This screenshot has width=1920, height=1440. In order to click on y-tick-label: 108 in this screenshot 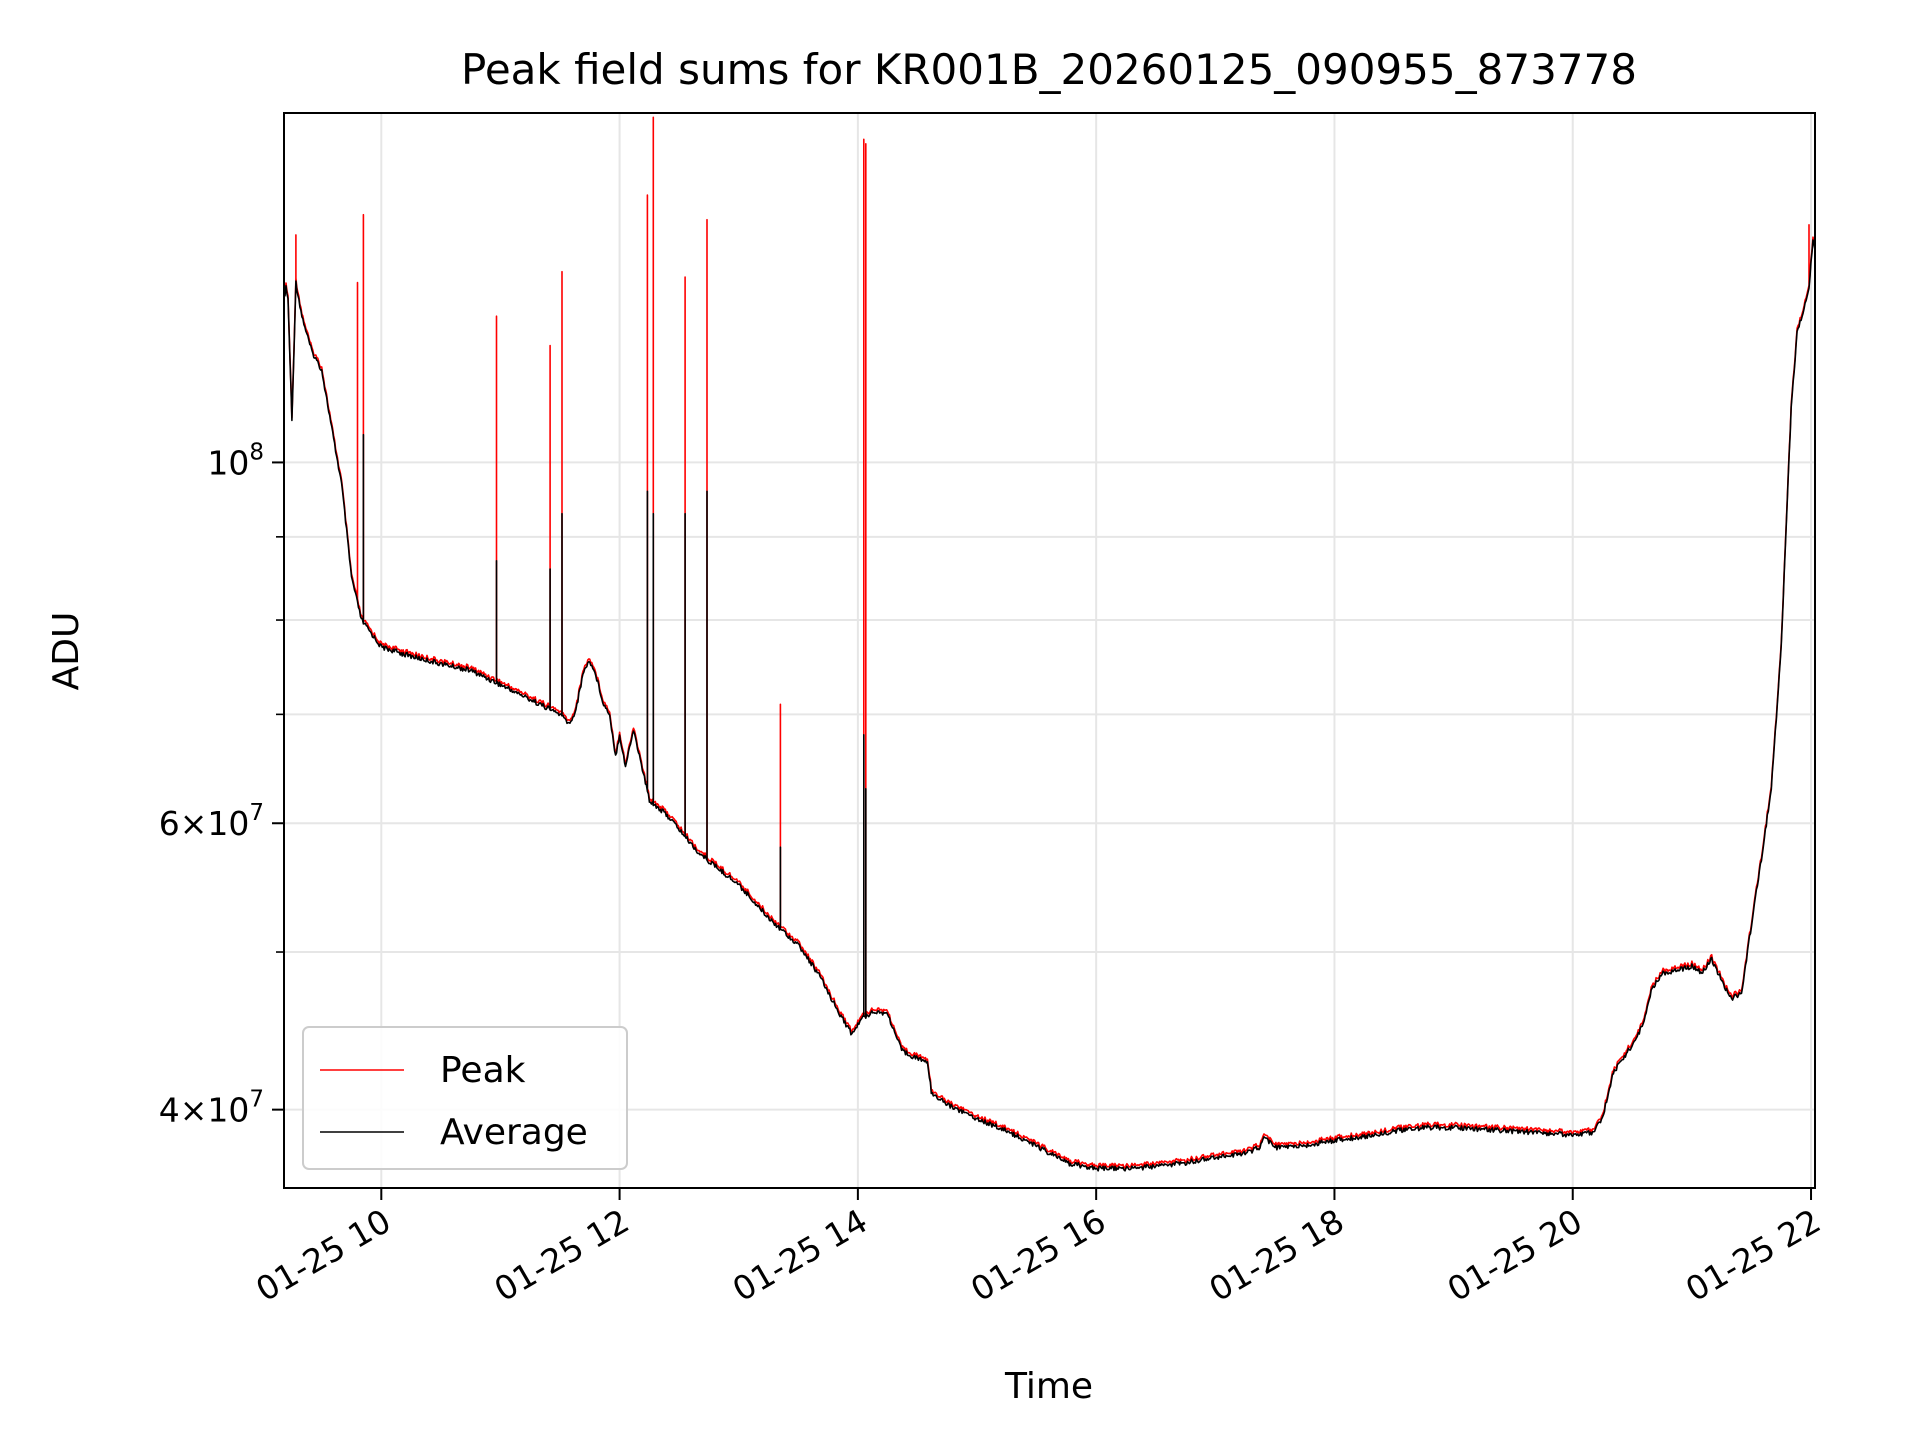, I will do `click(235, 460)`.